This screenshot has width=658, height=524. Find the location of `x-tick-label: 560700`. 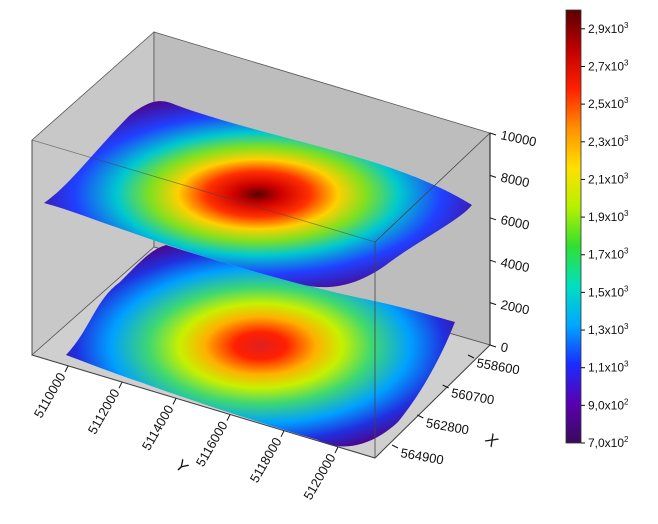

x-tick-label: 560700 is located at coordinates (472, 396).